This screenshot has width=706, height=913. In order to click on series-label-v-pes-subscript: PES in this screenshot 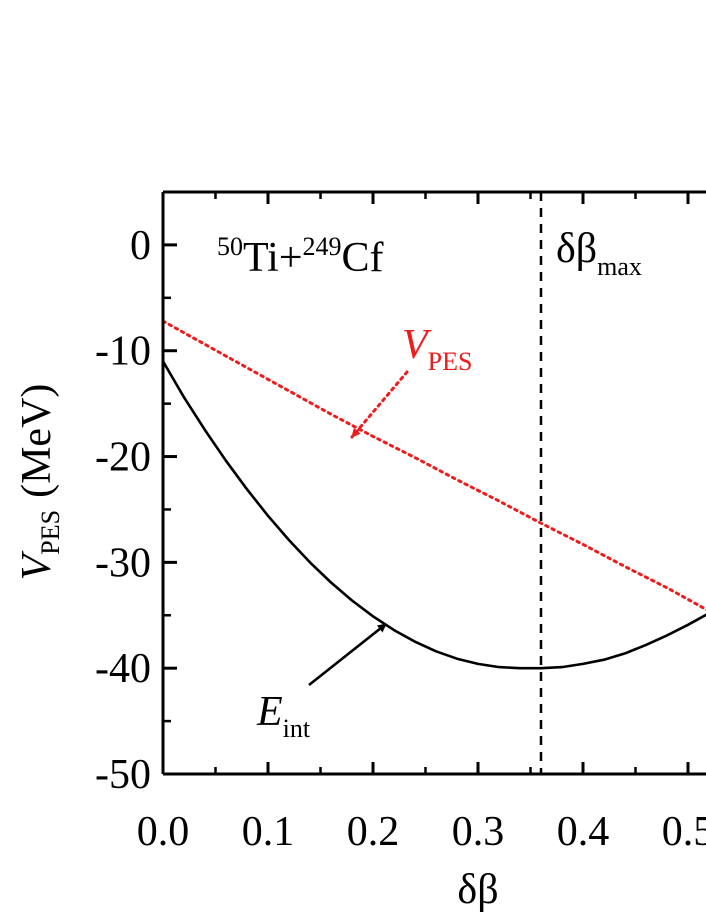, I will do `click(450, 361)`.